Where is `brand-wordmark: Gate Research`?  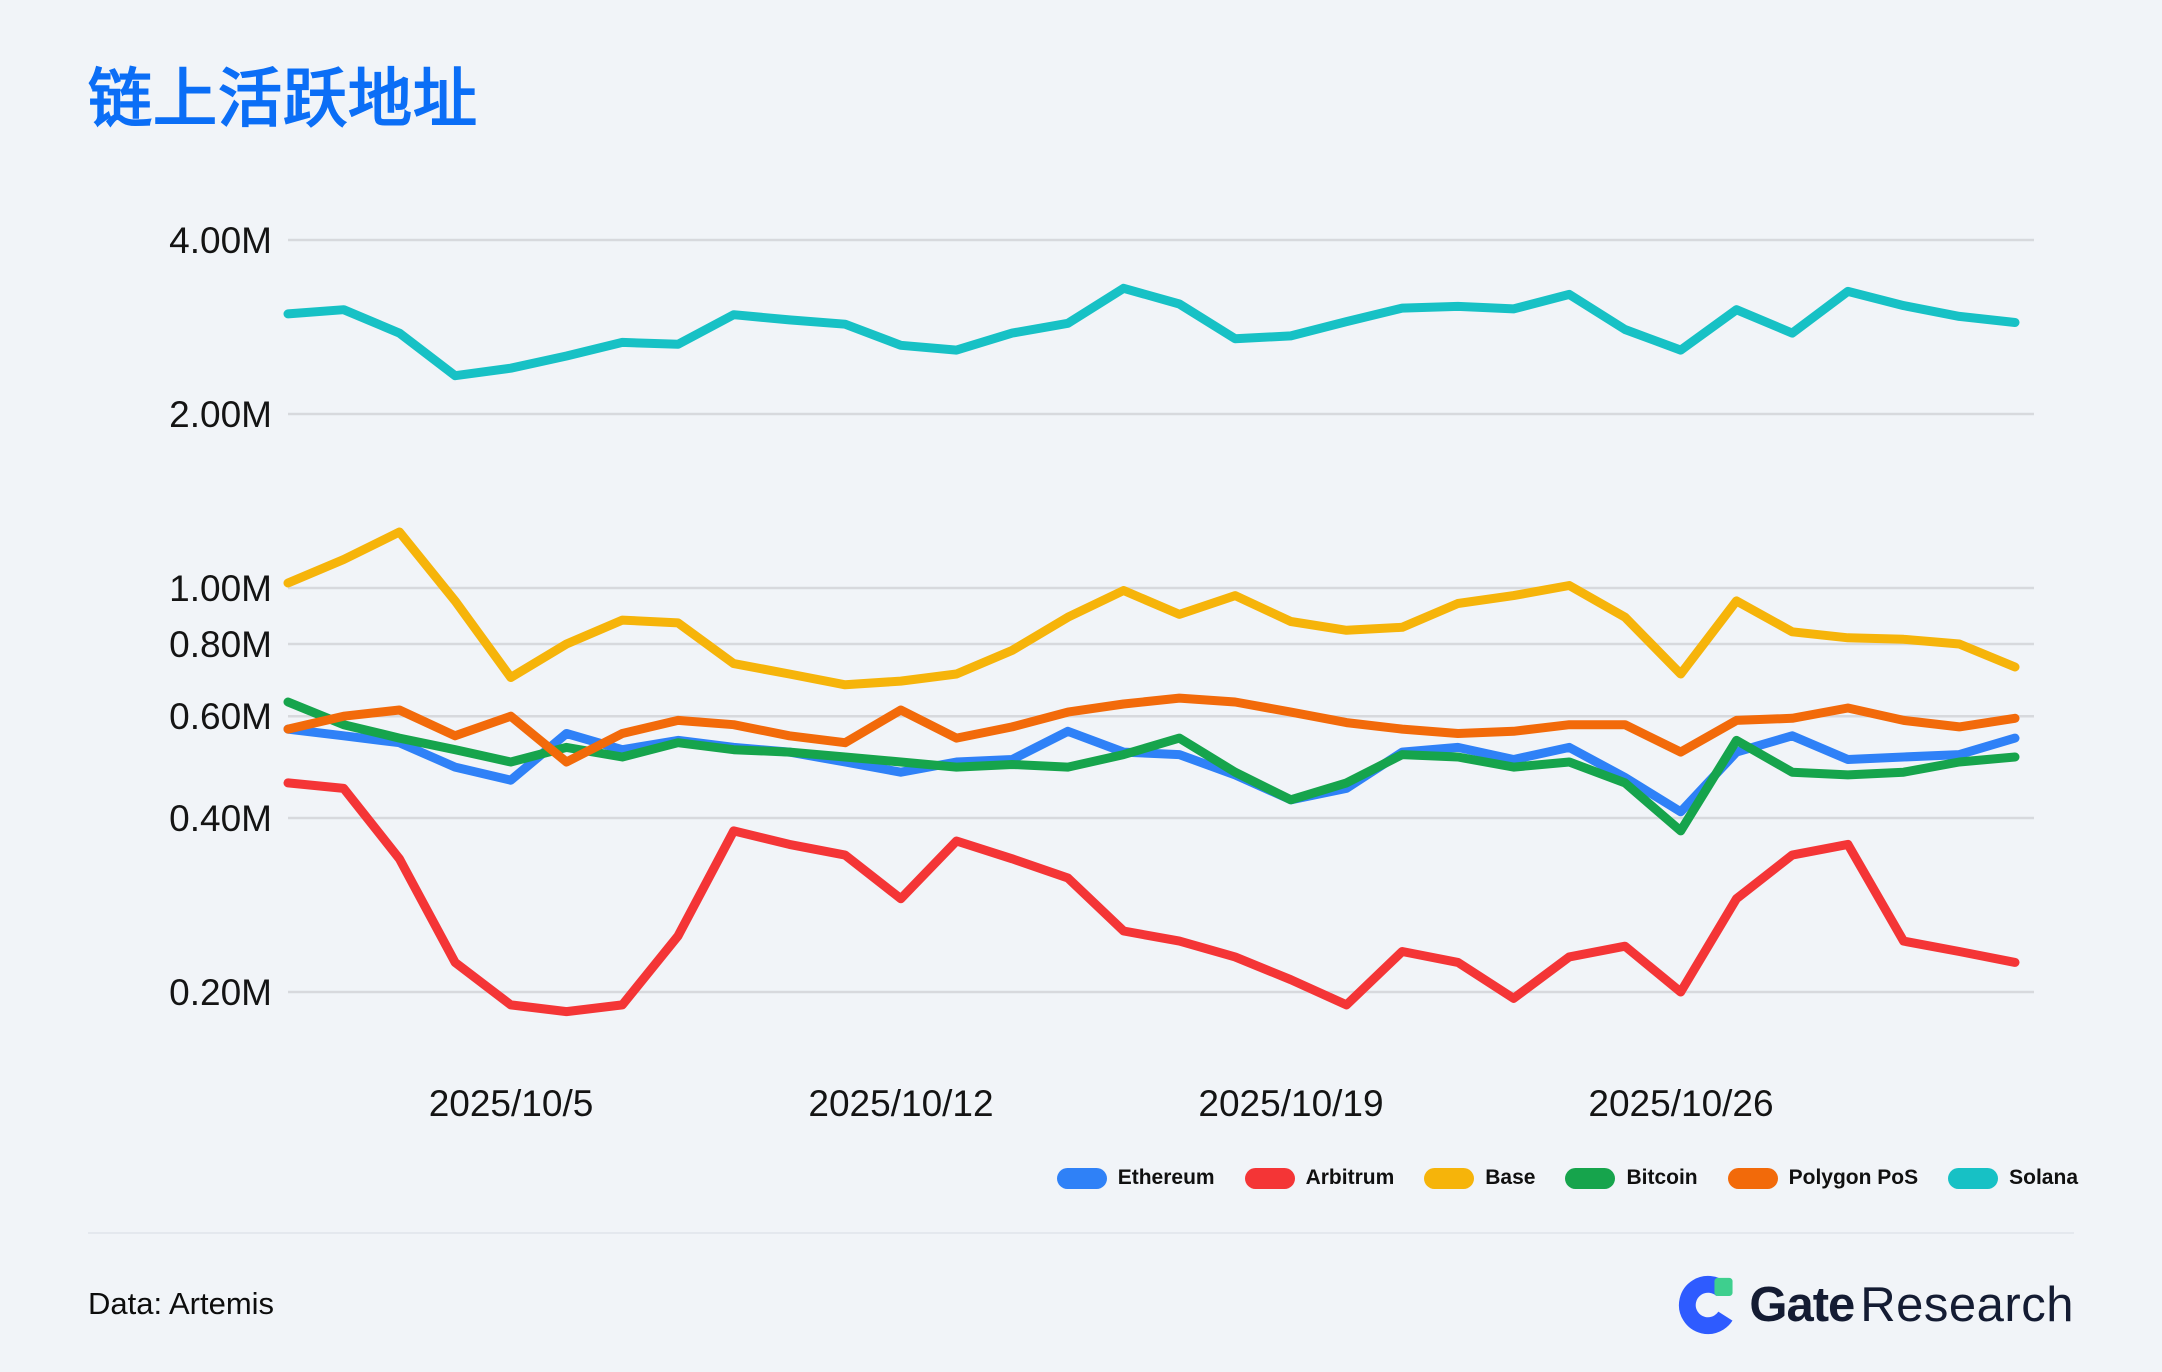 brand-wordmark: Gate Research is located at coordinates (1911, 1305).